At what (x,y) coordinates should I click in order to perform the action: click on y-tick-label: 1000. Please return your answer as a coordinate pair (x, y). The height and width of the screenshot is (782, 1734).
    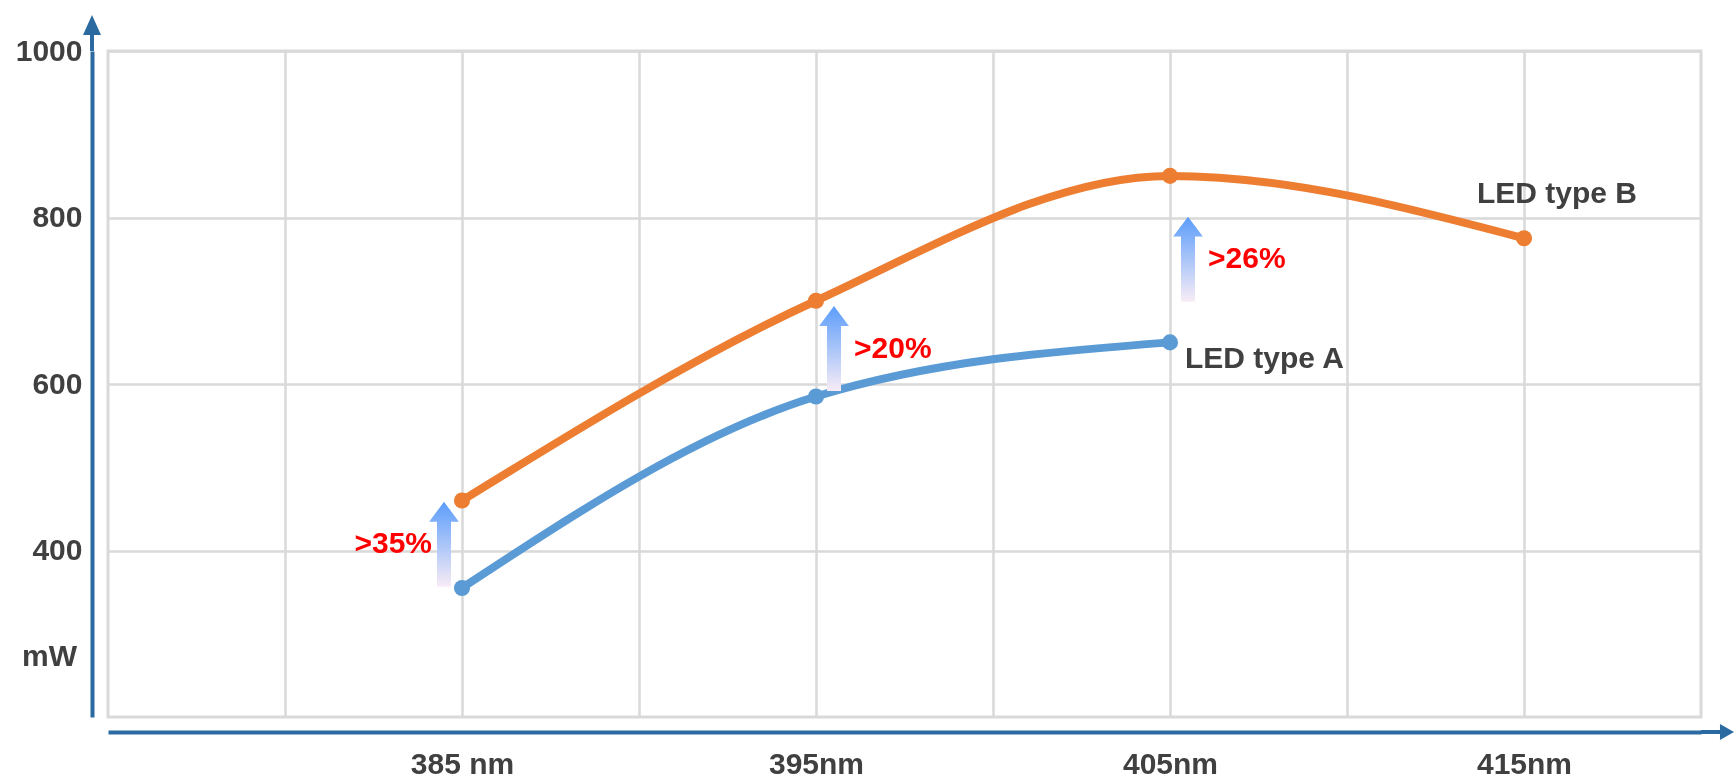
    Looking at the image, I should click on (49, 50).